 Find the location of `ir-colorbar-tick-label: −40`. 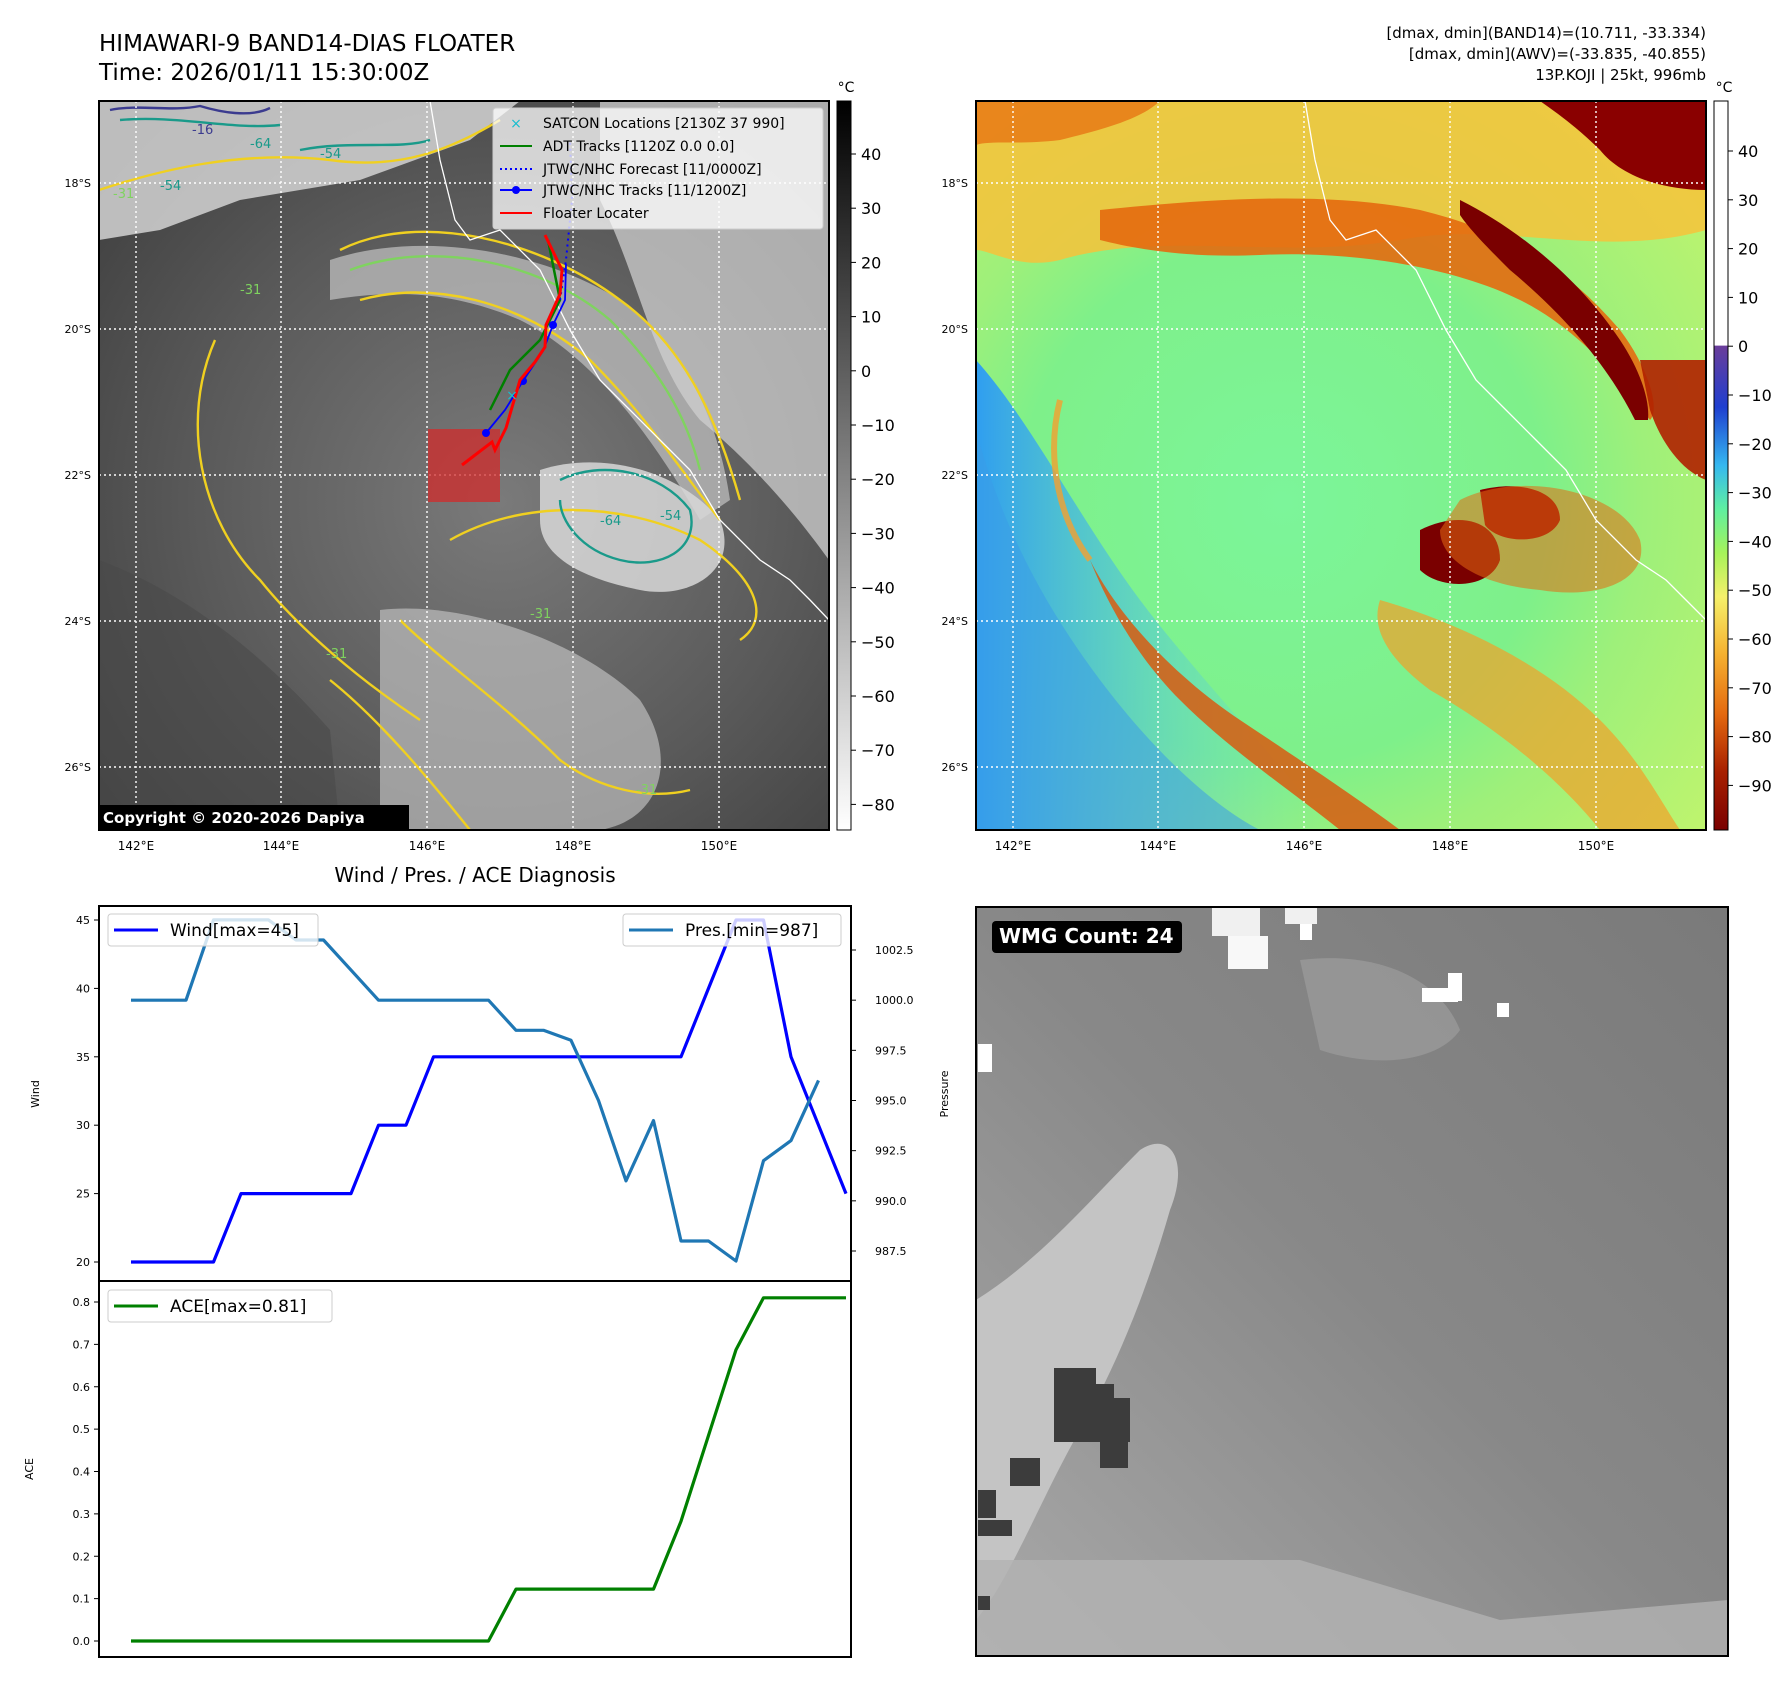

ir-colorbar-tick-label: −40 is located at coordinates (878, 588).